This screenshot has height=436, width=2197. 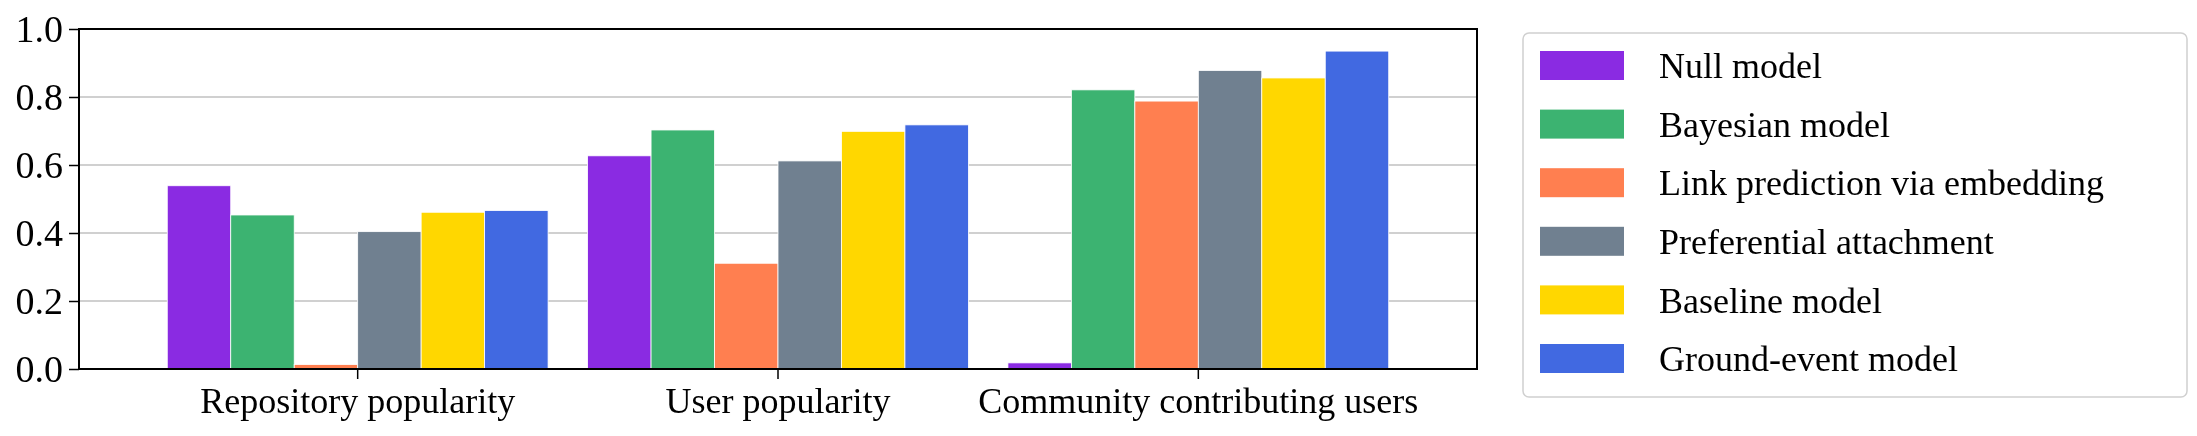 What do you see at coordinates (39, 368) in the screenshot?
I see `y-tick-label: 0.0` at bounding box center [39, 368].